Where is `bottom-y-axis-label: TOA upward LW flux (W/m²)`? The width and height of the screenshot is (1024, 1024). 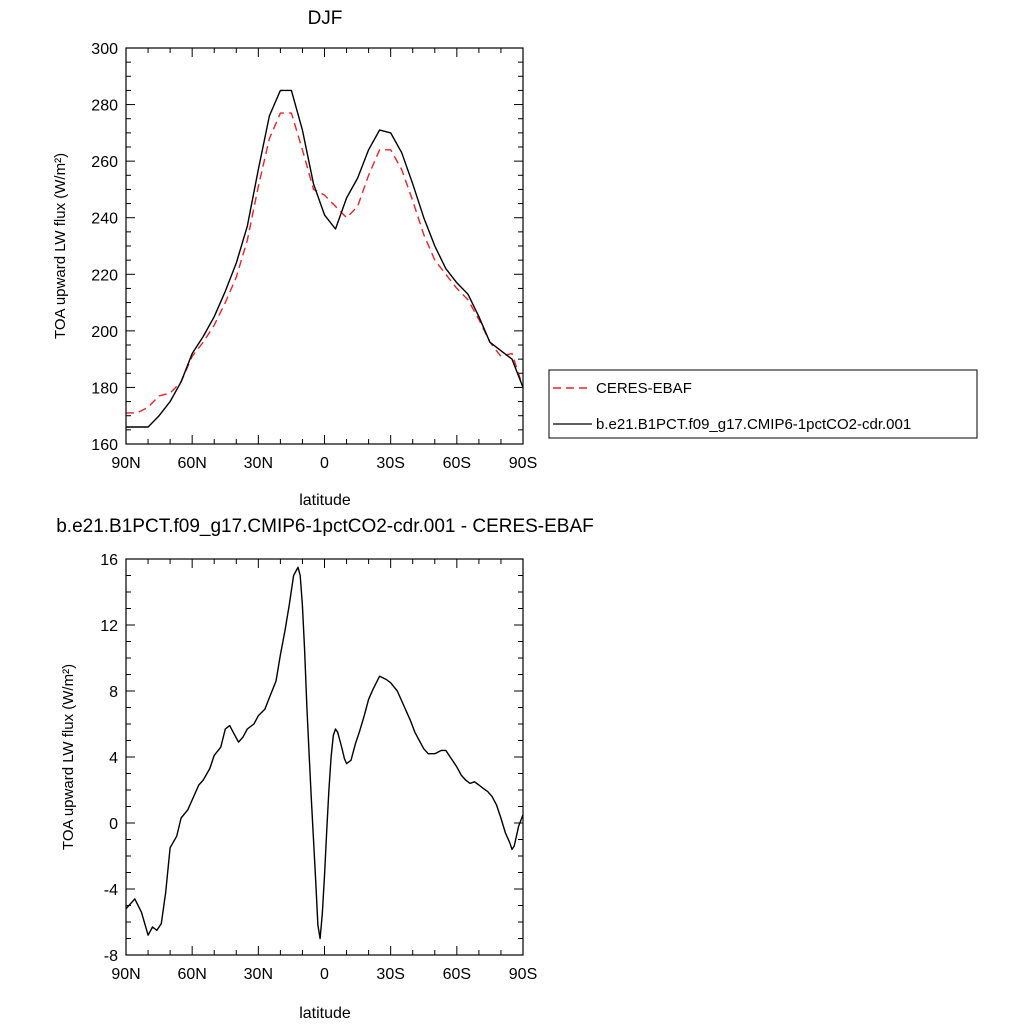
bottom-y-axis-label: TOA upward LW flux (W/m²) is located at coordinates (68, 757).